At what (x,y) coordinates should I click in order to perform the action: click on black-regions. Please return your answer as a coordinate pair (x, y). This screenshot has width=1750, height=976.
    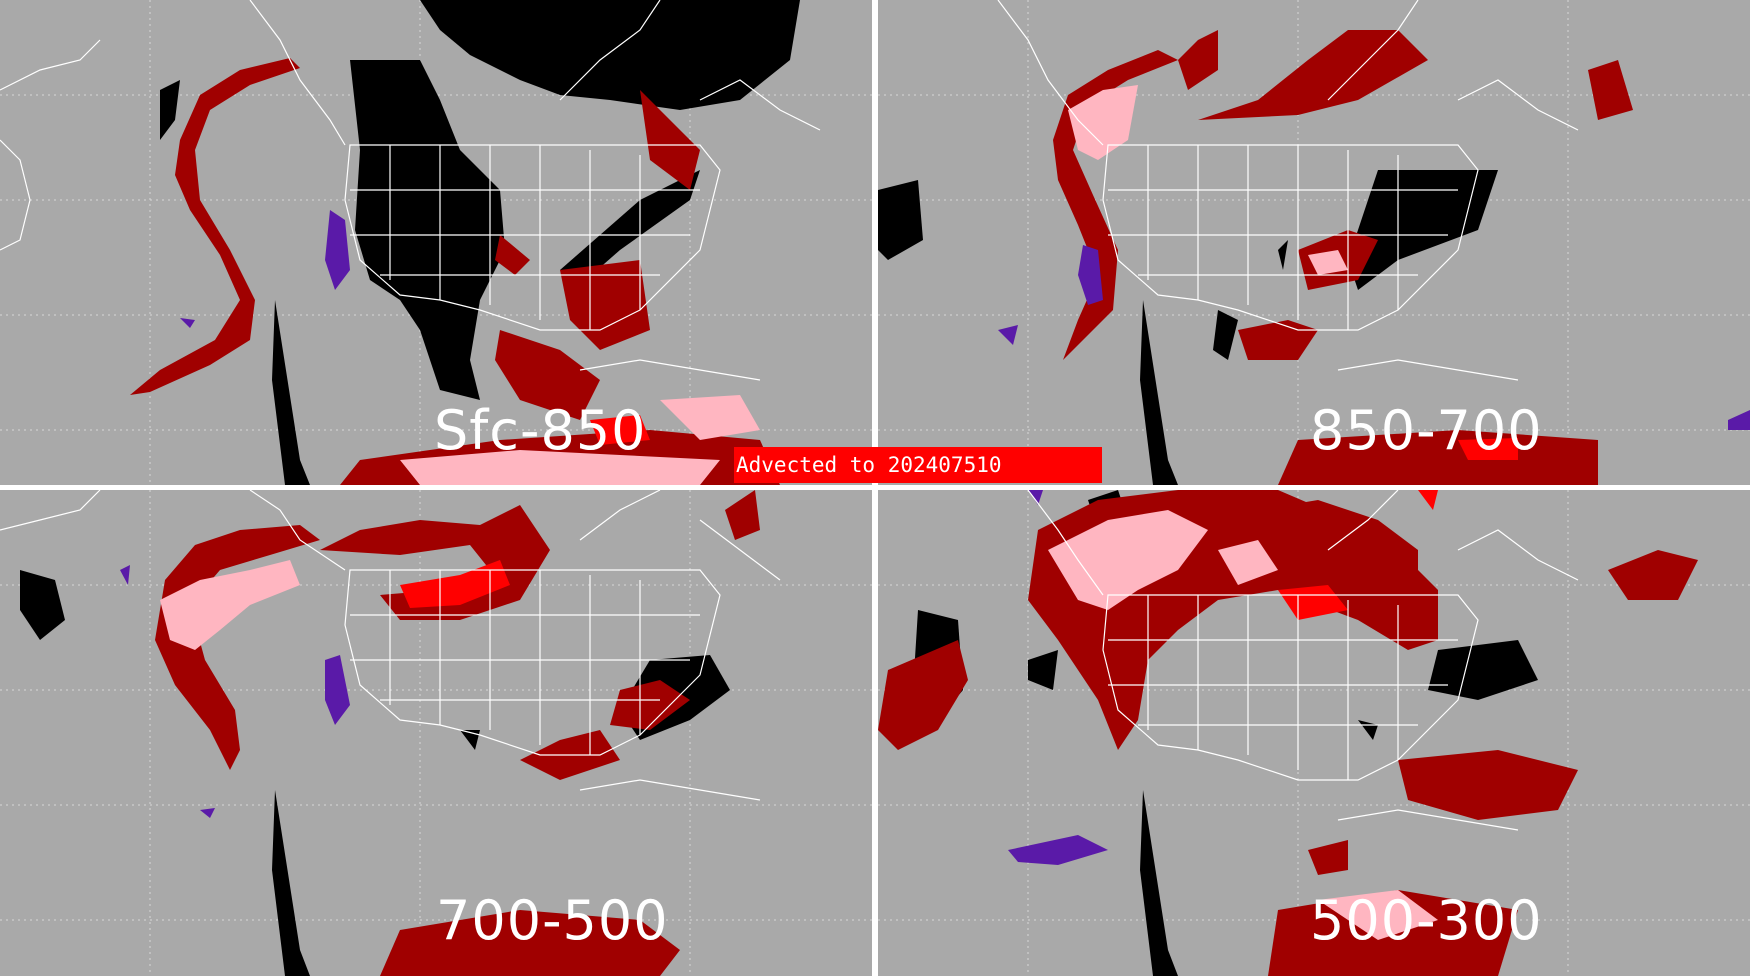
    Looking at the image, I should click on (1188, 327).